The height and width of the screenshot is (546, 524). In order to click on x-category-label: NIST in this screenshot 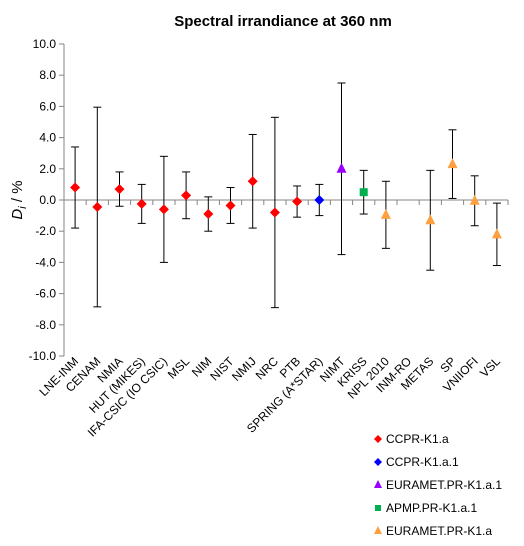, I will do `click(222, 369)`.